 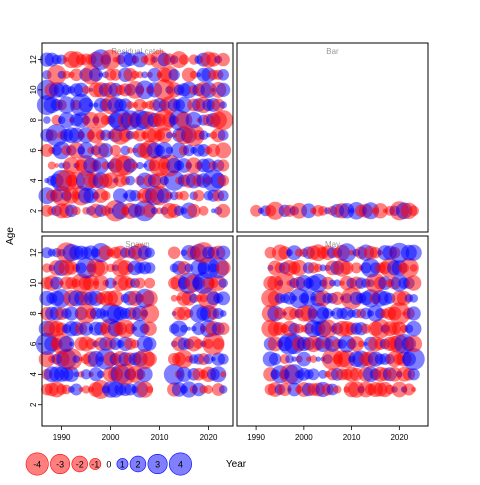 I want to click on legend-label: -4, so click(x=37, y=465).